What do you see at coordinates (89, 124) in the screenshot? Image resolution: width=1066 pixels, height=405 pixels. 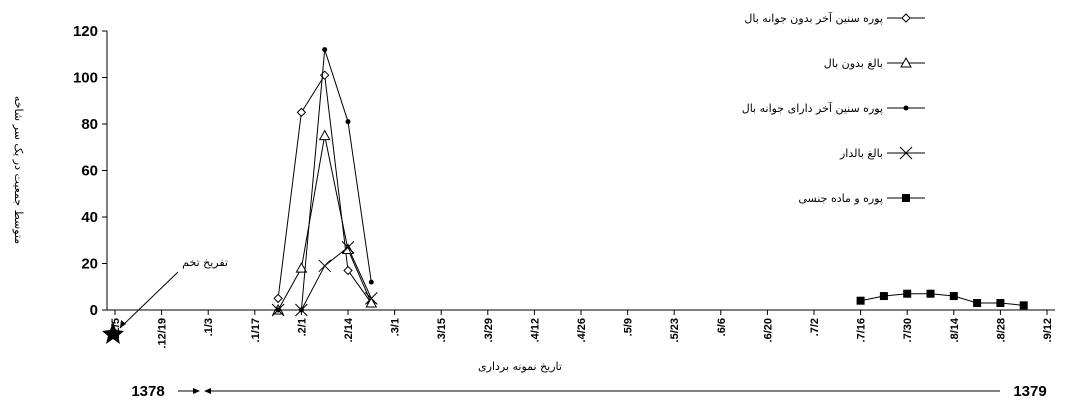 I see `y-tick-label: 80` at bounding box center [89, 124].